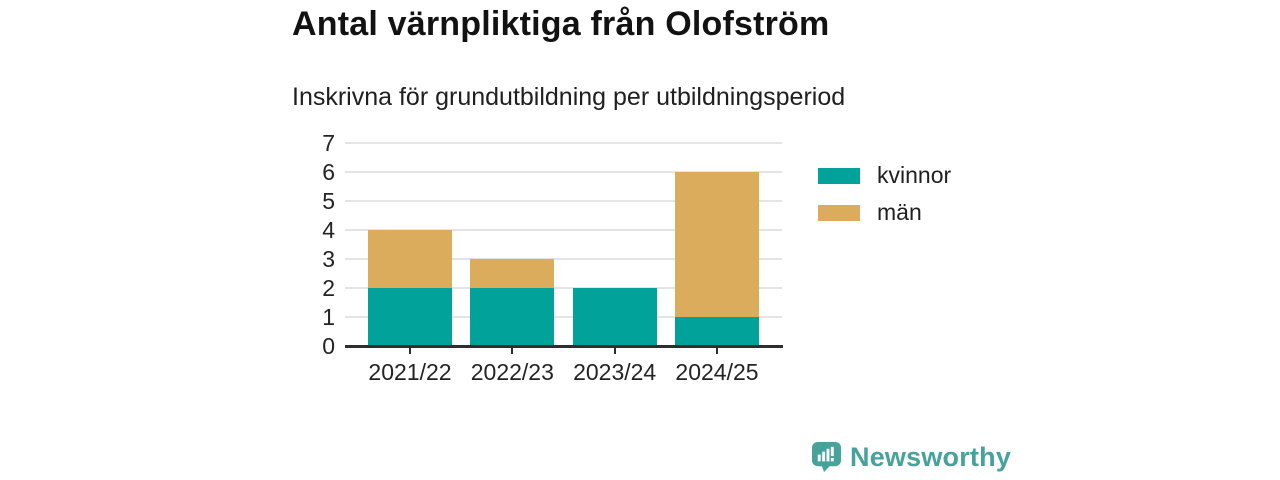 The width and height of the screenshot is (1280, 480). I want to click on bar-segment-kvinnor-2021/22, so click(410, 317).